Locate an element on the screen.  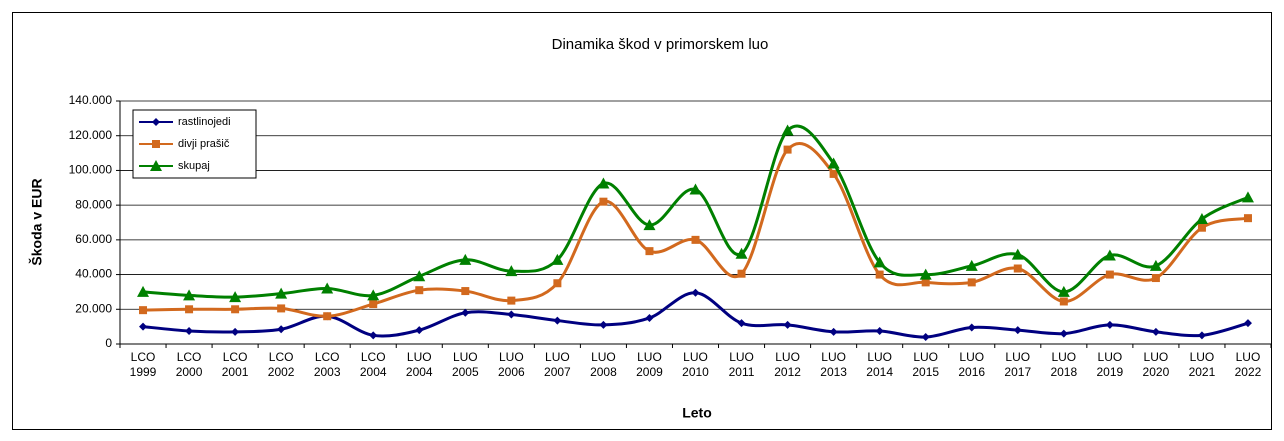
legend: rastlinojedi divji prašič skupaj is located at coordinates (194, 144).